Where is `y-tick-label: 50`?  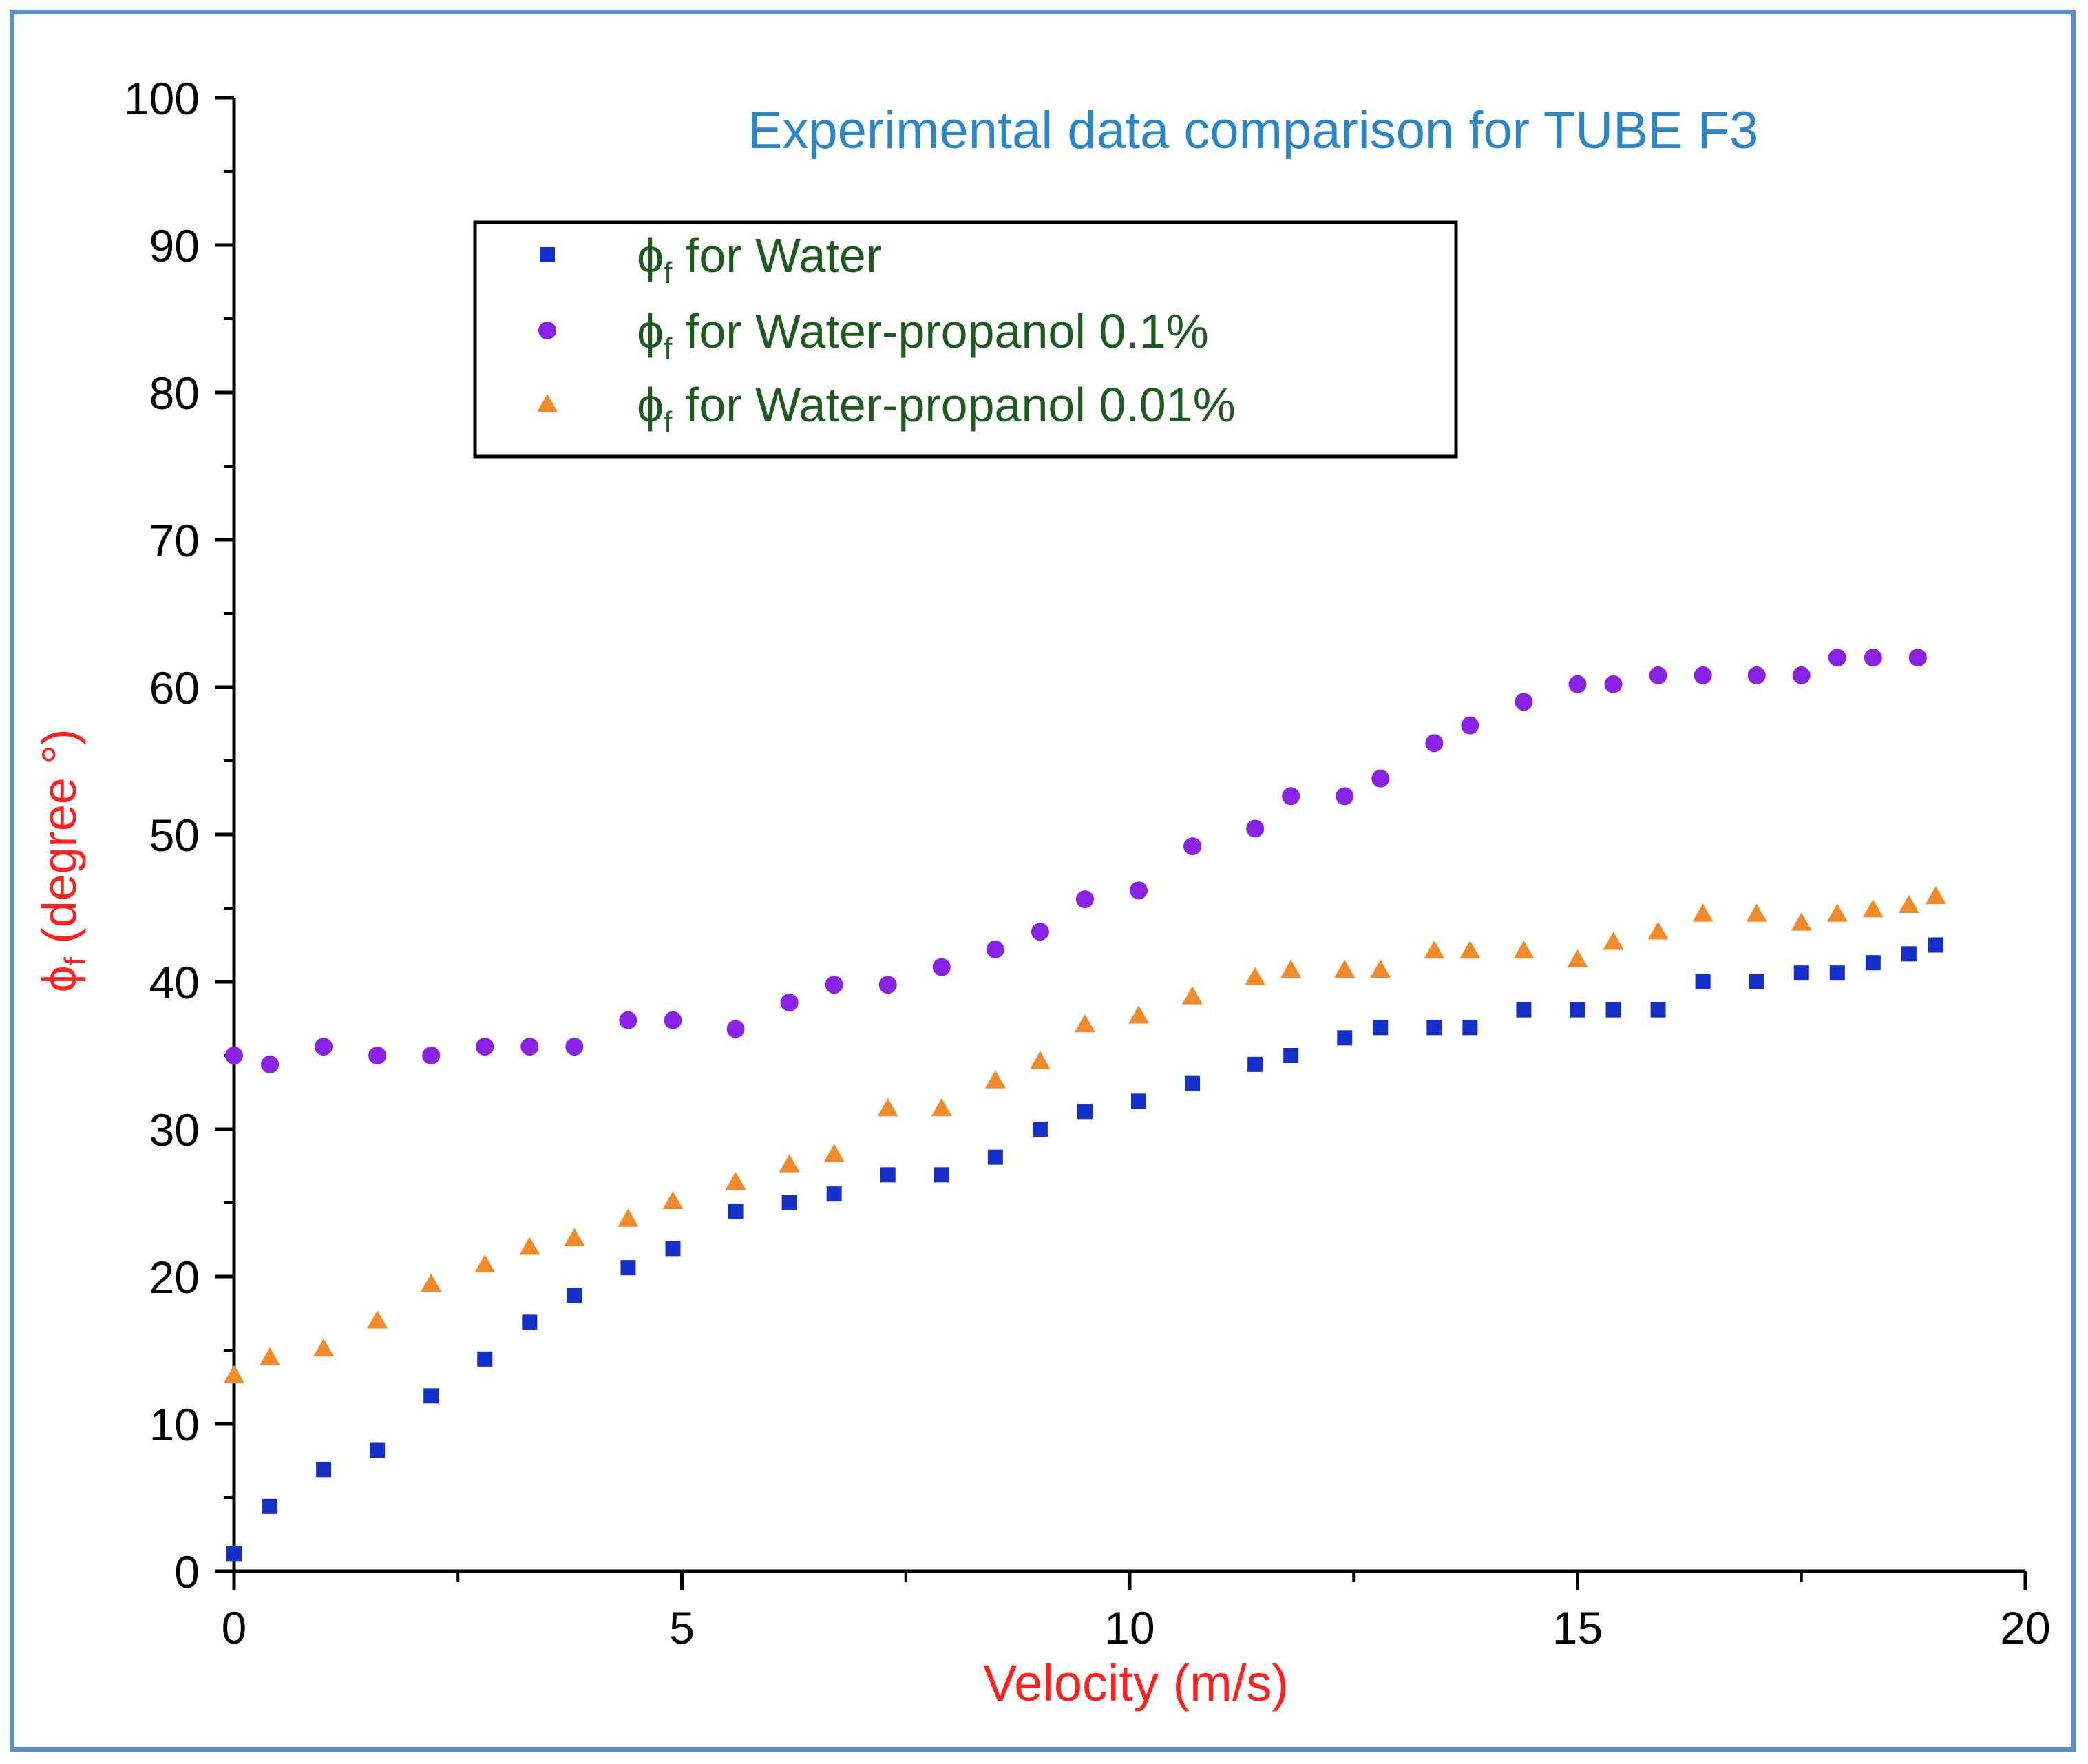
y-tick-label: 50 is located at coordinates (174, 835).